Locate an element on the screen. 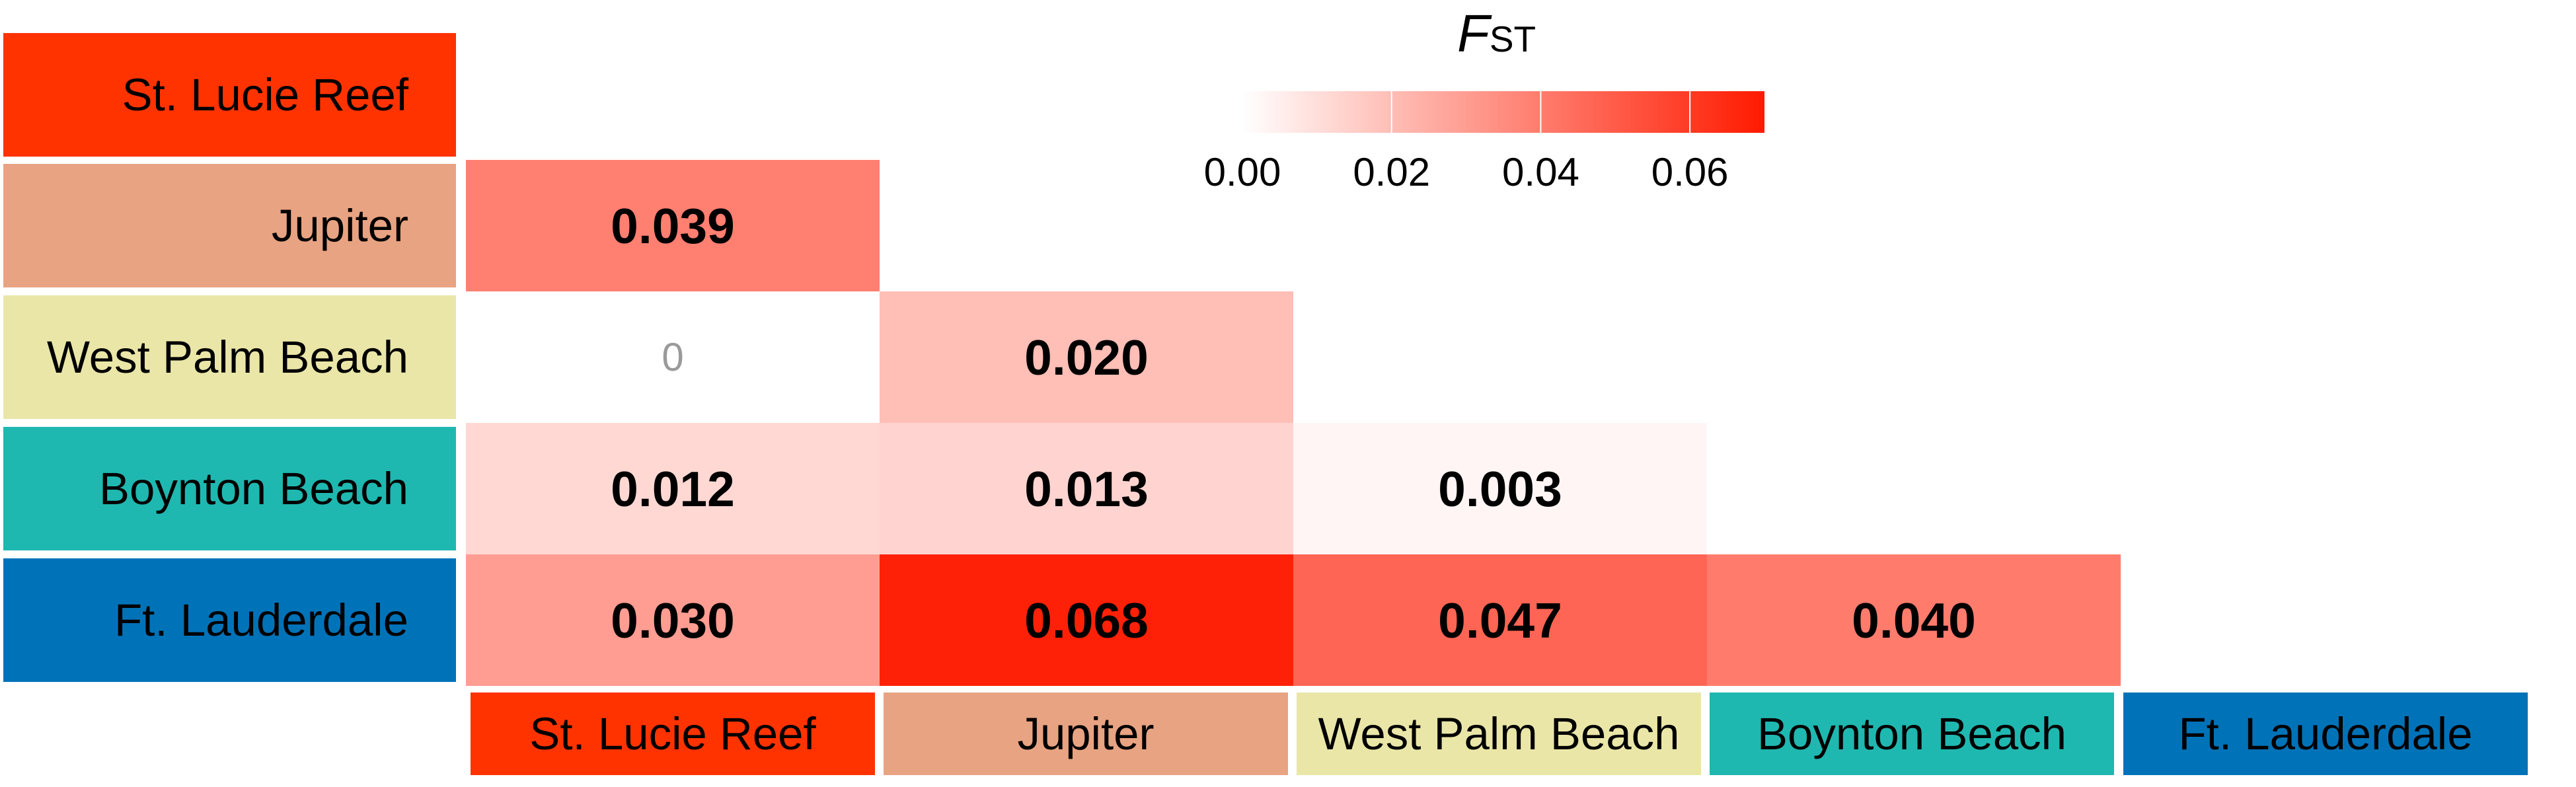  legend-title-subscript: ST is located at coordinates (1513, 39).